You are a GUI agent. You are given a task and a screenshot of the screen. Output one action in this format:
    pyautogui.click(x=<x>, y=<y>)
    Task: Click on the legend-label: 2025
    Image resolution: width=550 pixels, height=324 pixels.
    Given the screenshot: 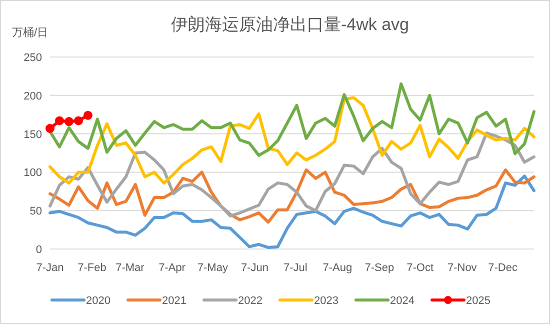 What is the action you would take?
    pyautogui.click(x=478, y=301)
    